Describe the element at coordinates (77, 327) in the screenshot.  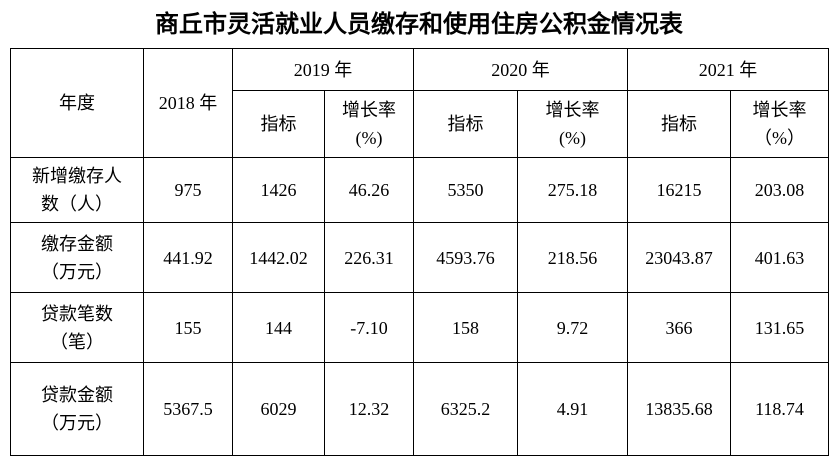
I see `row-label: 贷款笔数 （笔）` at that location.